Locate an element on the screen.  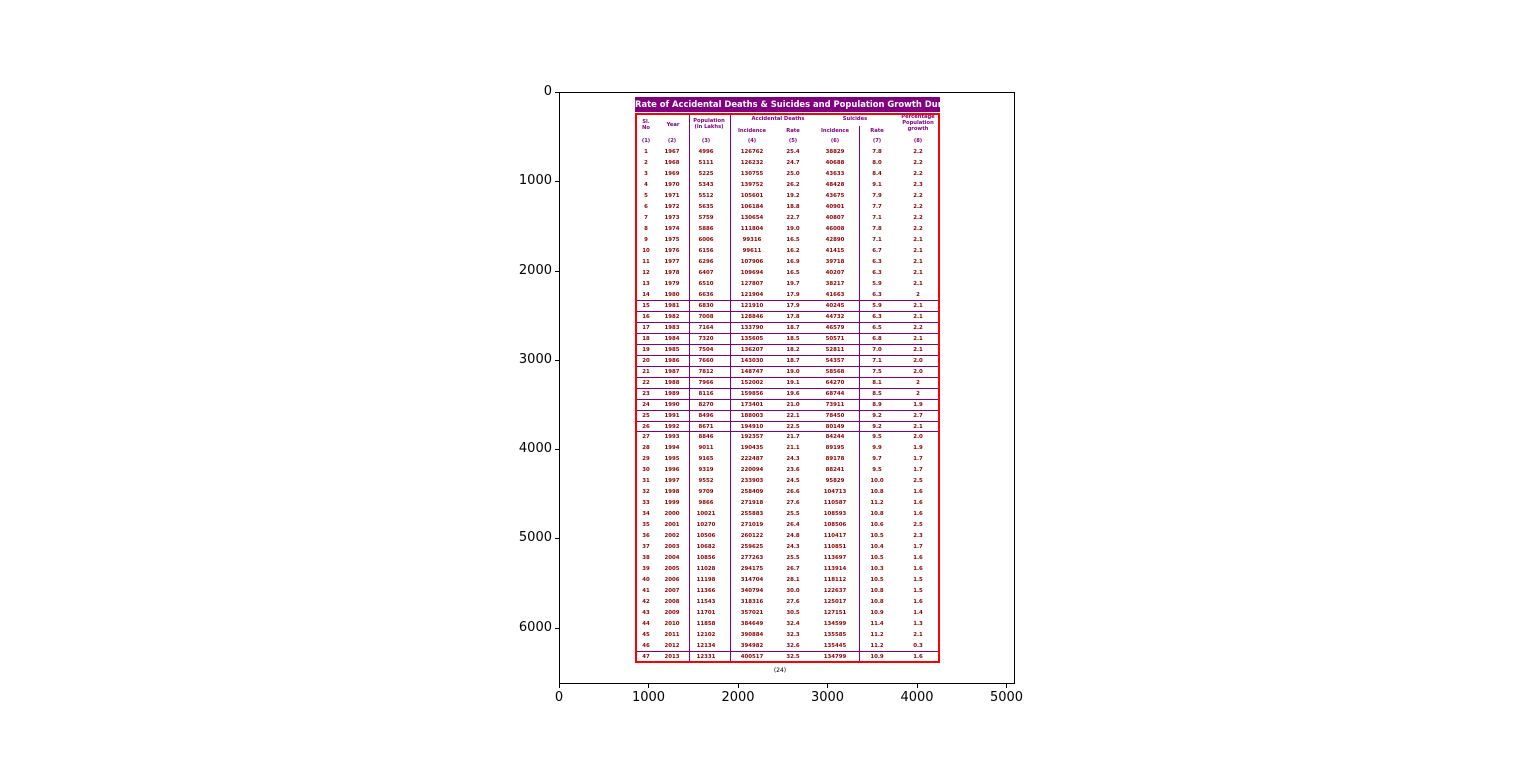
cell-suicide-rate: 6.8 is located at coordinates (877, 338).